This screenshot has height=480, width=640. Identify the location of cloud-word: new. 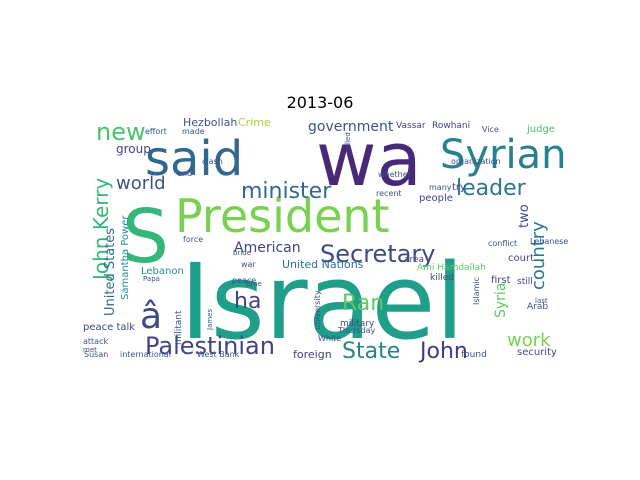
(121, 132).